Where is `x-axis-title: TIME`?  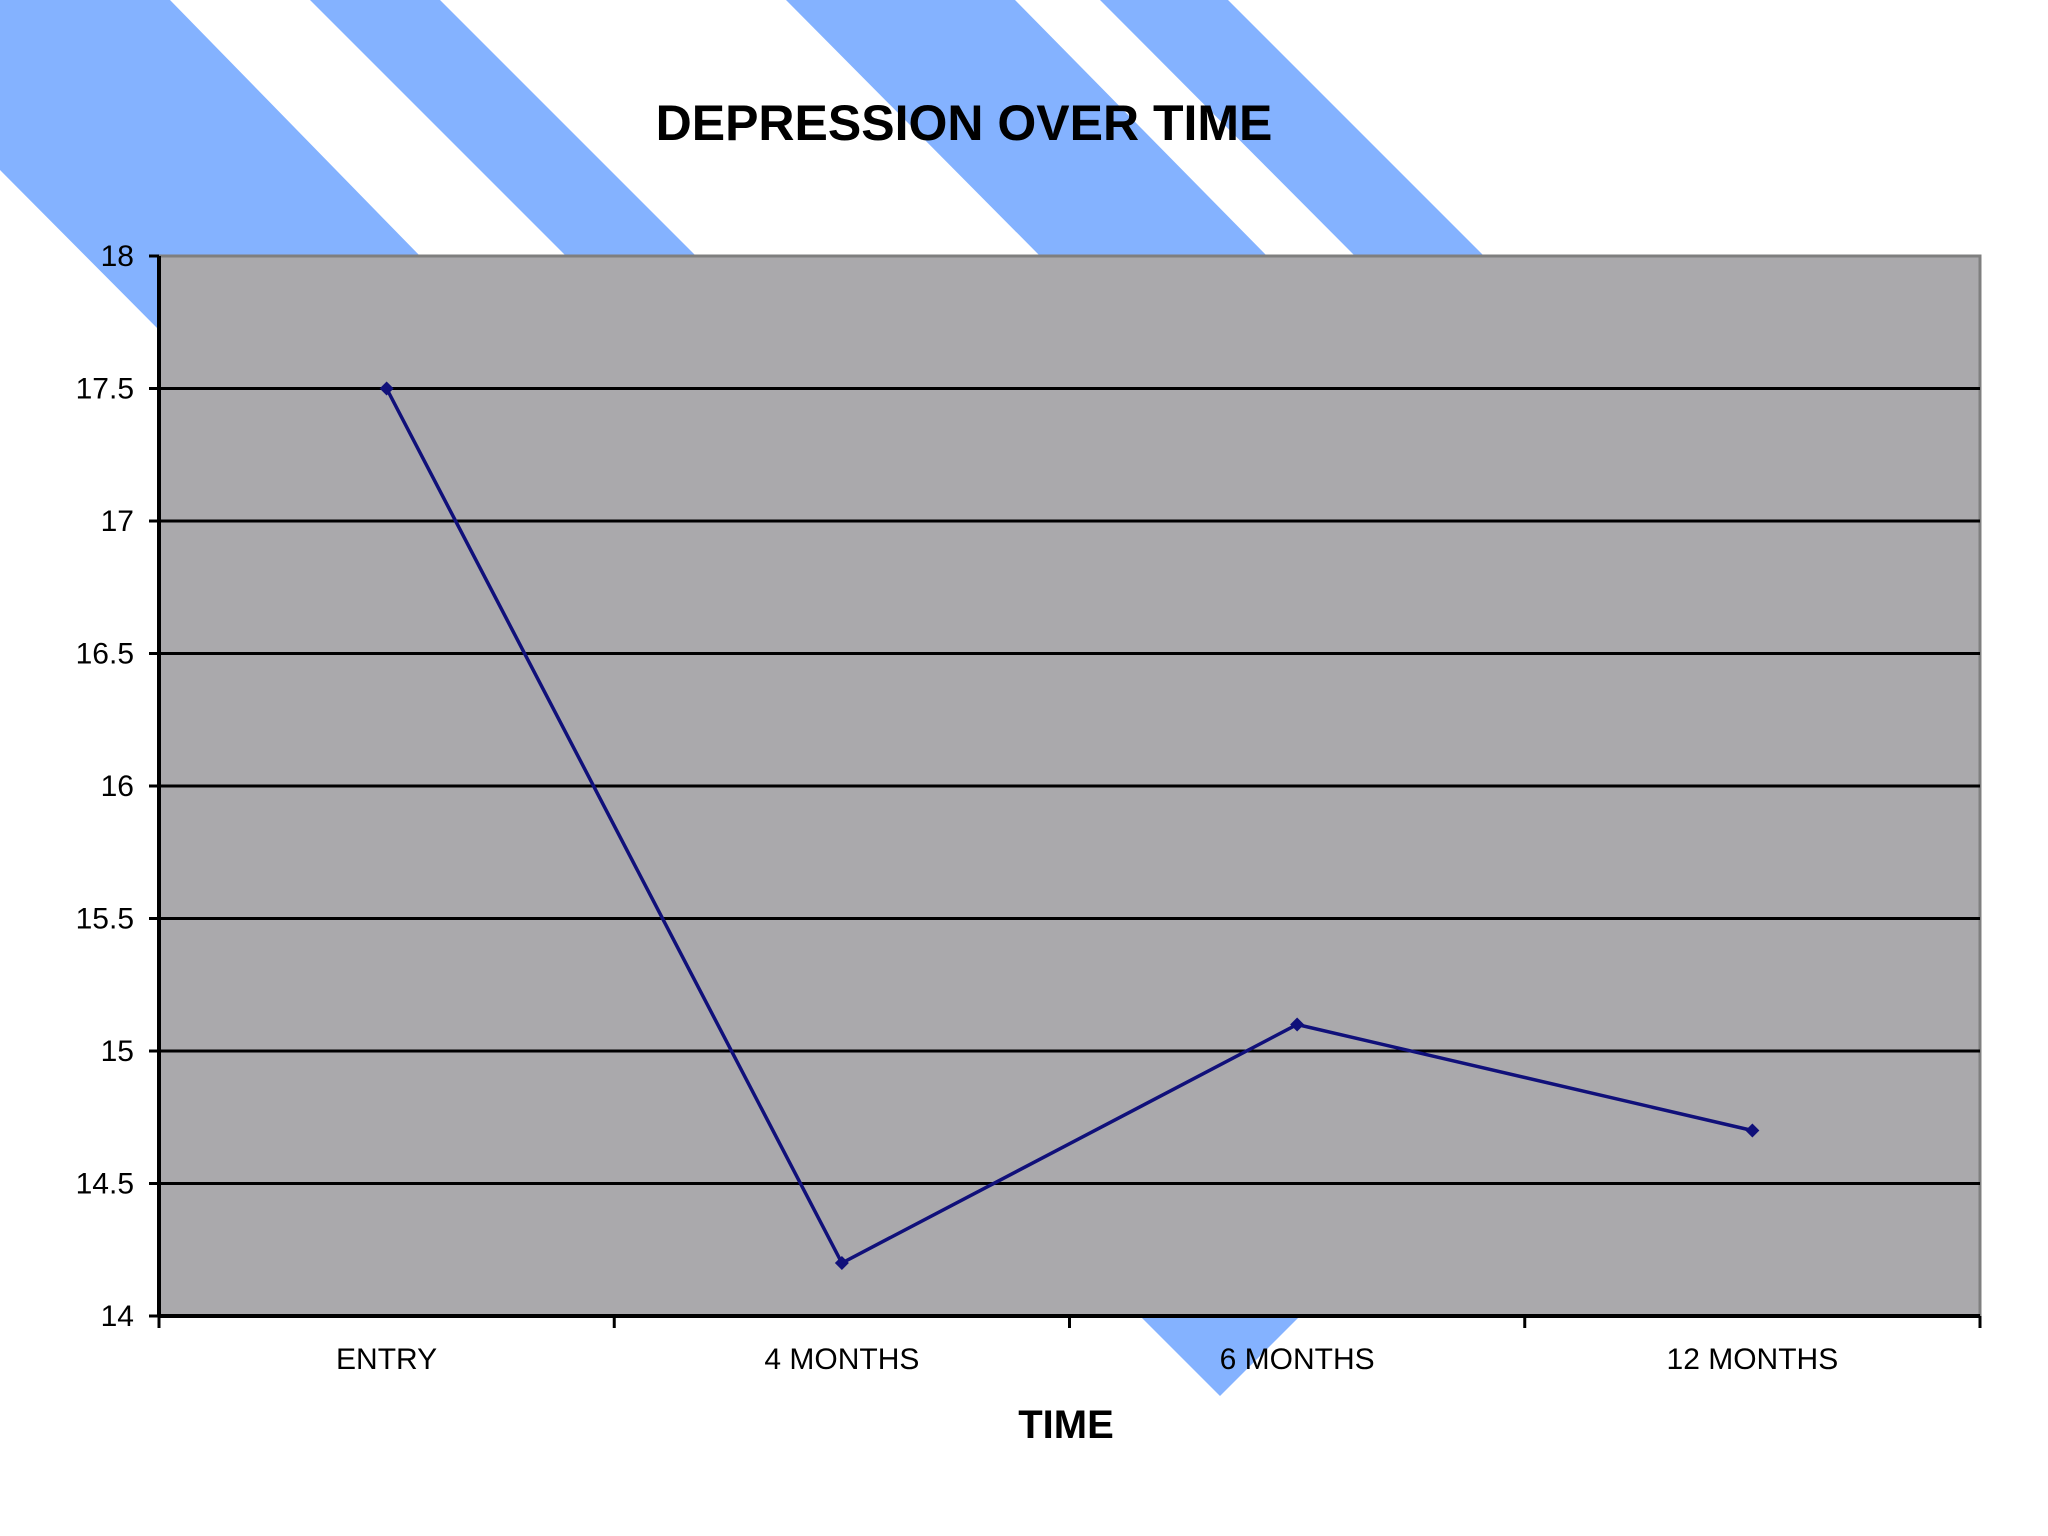 x-axis-title: TIME is located at coordinates (1066, 1425).